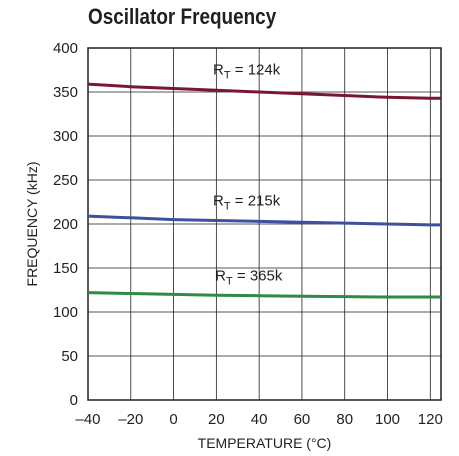 The width and height of the screenshot is (459, 456). I want to click on y-tick-label: 300, so click(65, 136).